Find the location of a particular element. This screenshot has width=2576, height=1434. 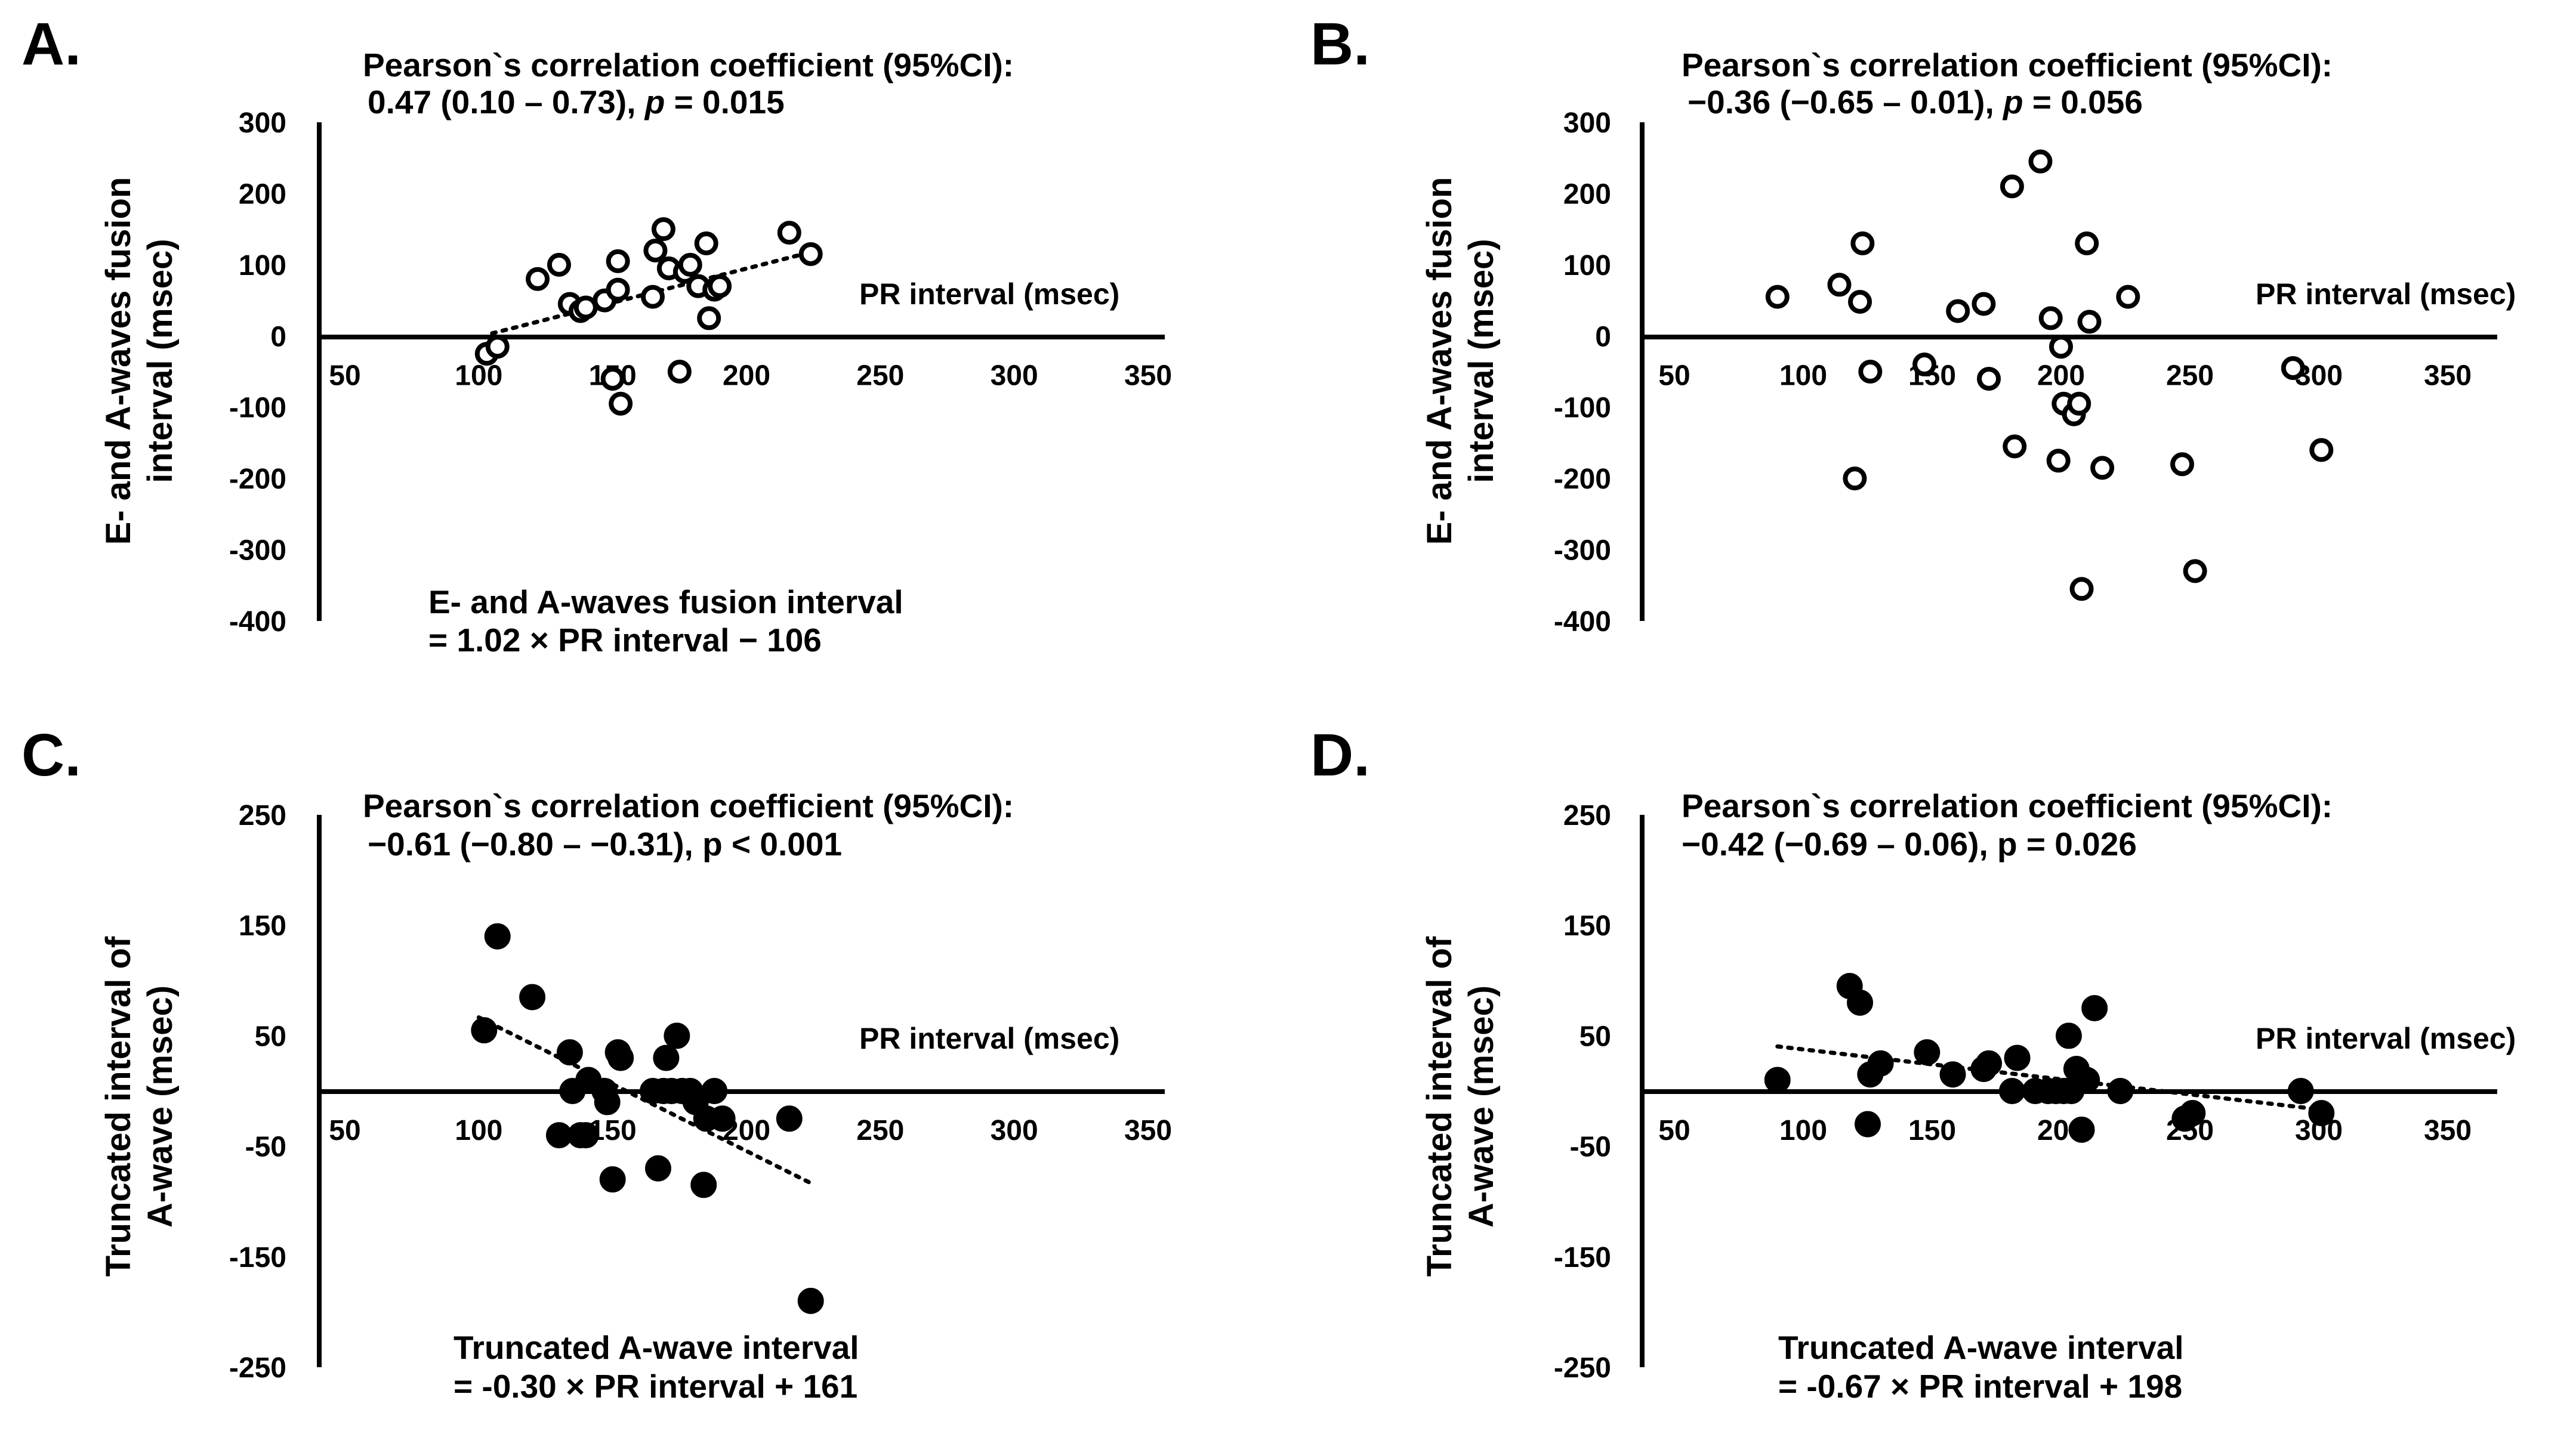

y-tick-label: -300 is located at coordinates (1583, 551).